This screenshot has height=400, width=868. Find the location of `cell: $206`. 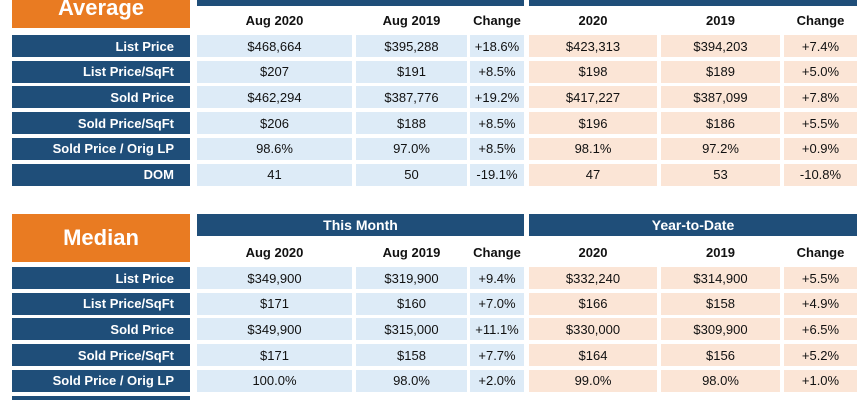

cell: $206 is located at coordinates (274, 123).